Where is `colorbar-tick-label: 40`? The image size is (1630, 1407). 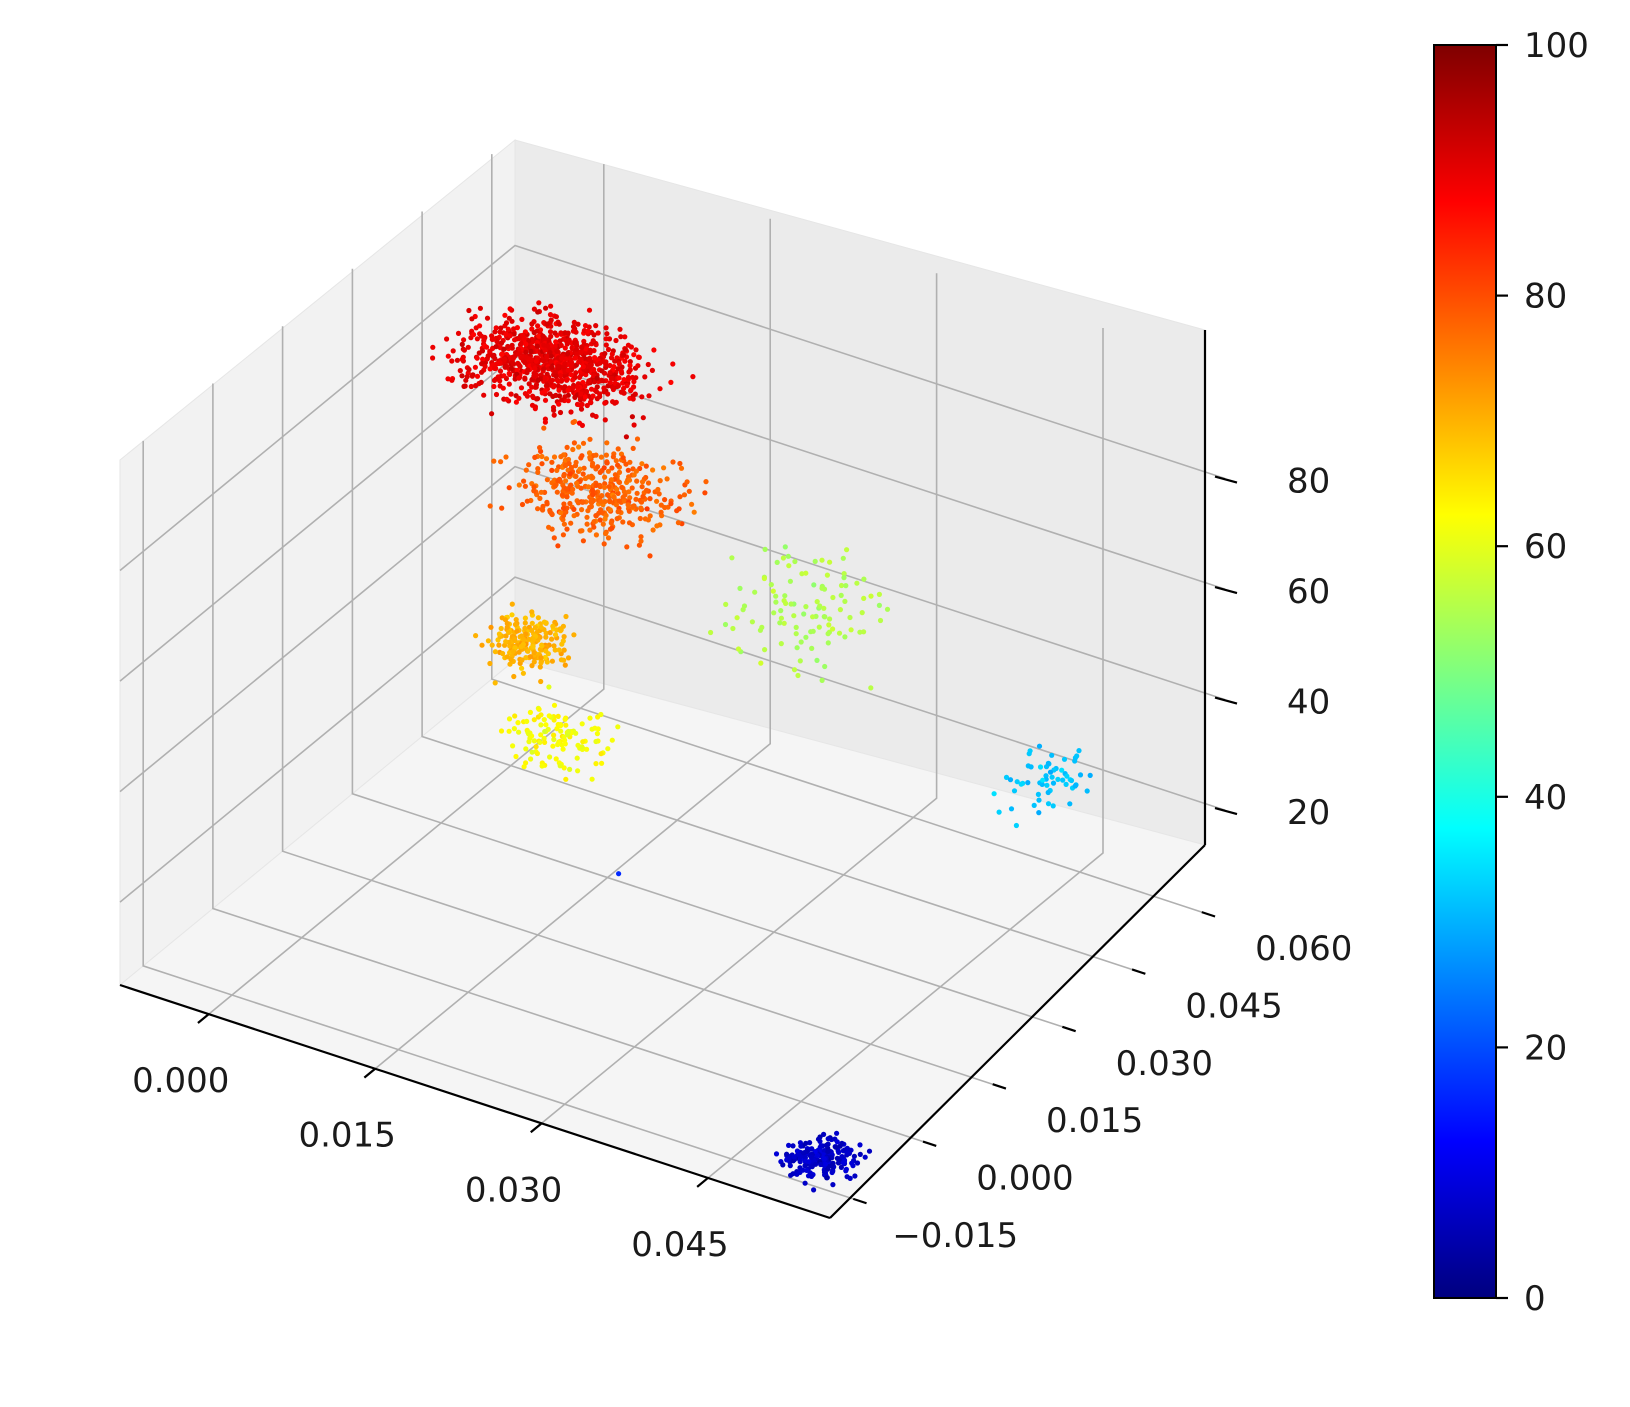
colorbar-tick-label: 40 is located at coordinates (1545, 798).